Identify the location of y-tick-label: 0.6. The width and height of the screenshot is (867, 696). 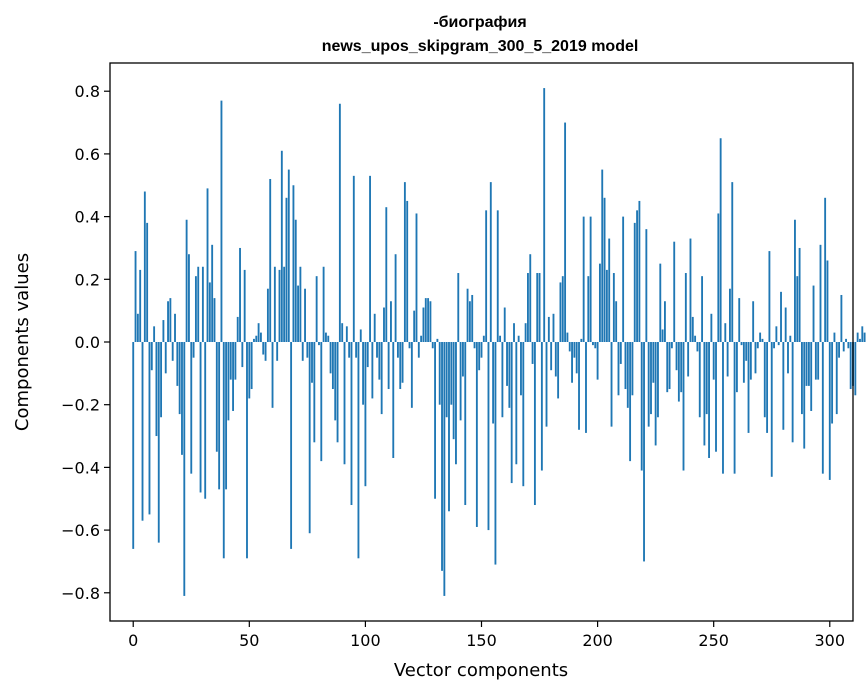
(87, 154).